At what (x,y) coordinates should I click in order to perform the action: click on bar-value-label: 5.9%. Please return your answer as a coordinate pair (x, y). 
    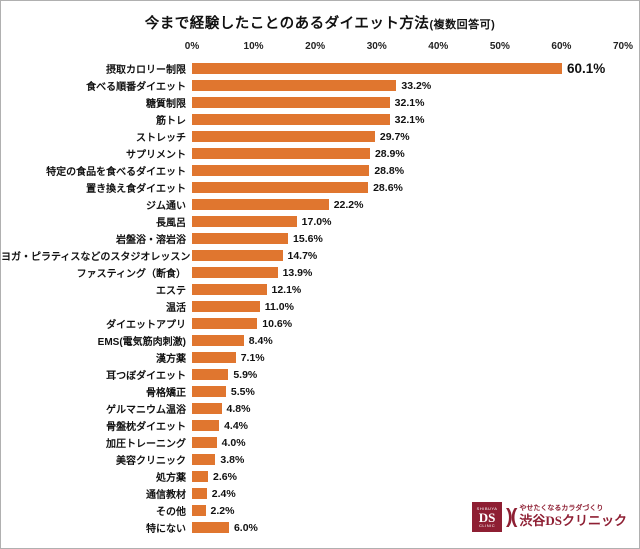
    Looking at the image, I should click on (245, 374).